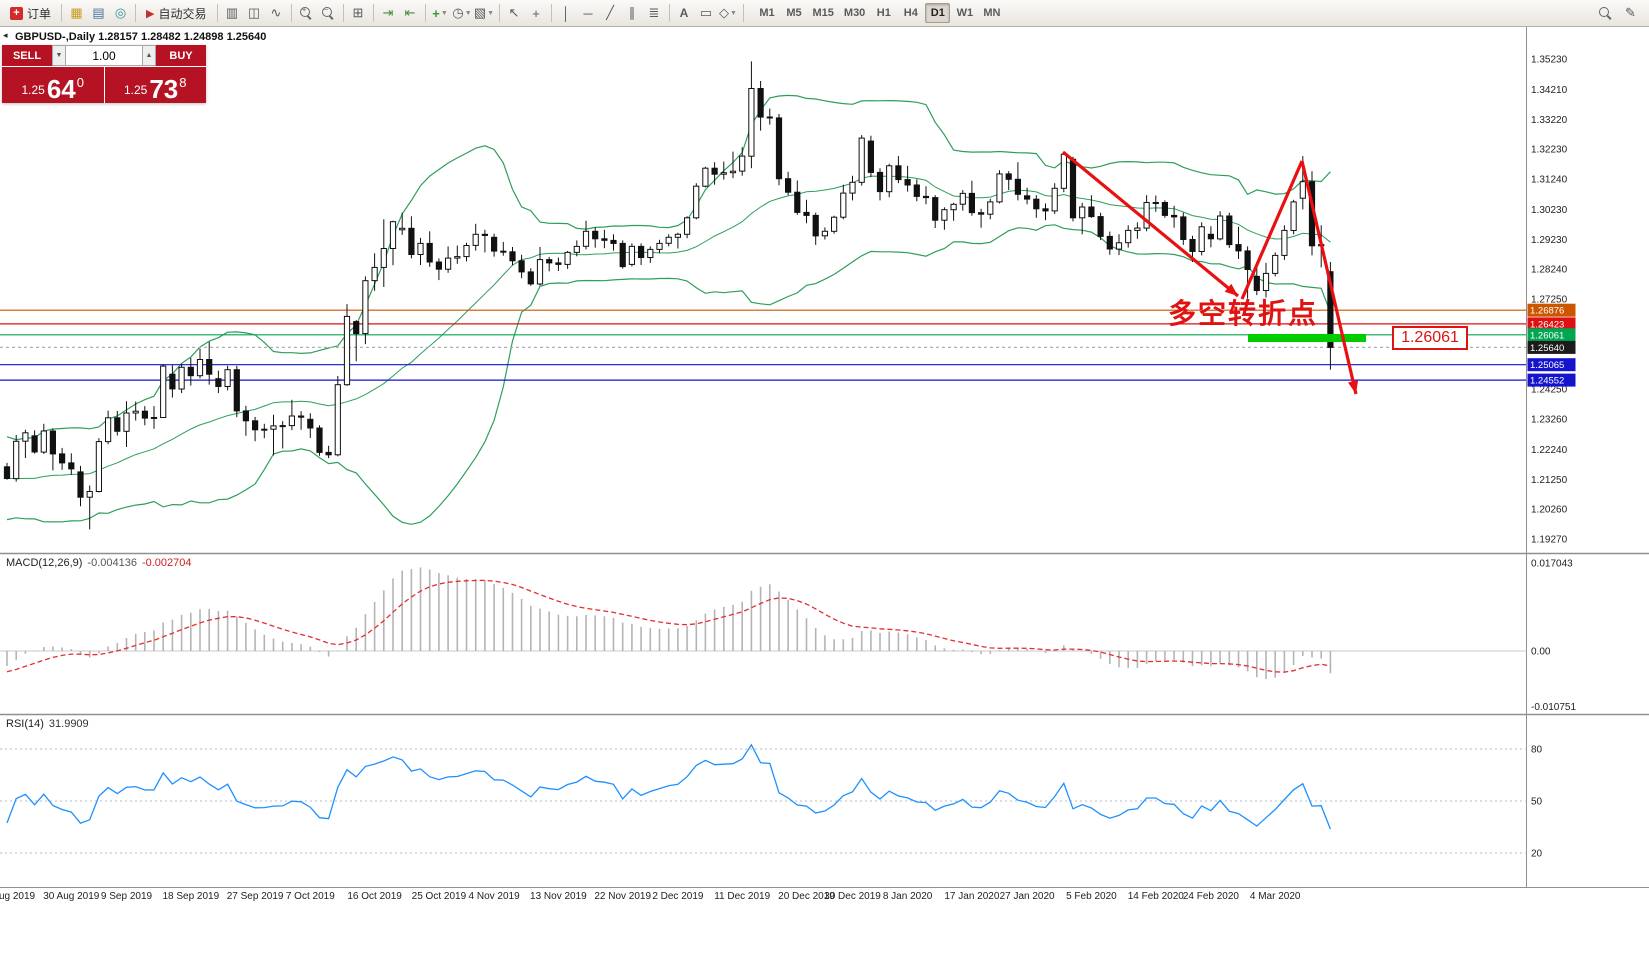 This screenshot has height=953, width=1649. What do you see at coordinates (536, 13) in the screenshot?
I see `crosshair-icon: +` at bounding box center [536, 13].